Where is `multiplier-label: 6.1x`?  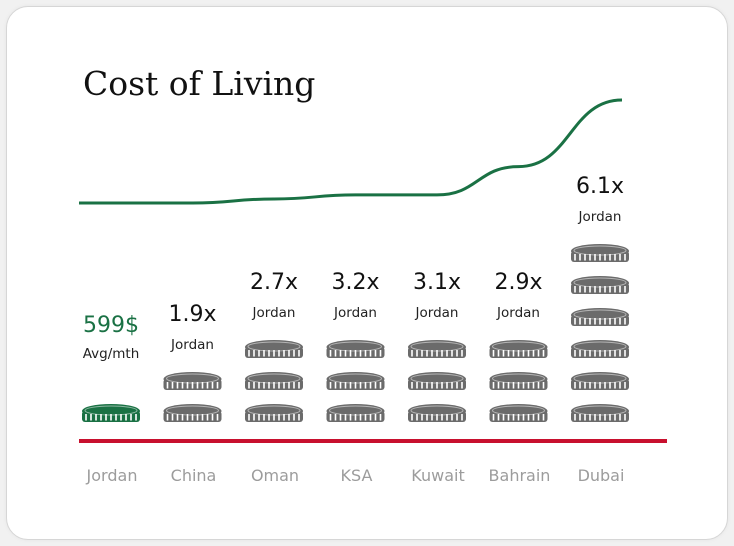
multiplier-label: 6.1x is located at coordinates (600, 186).